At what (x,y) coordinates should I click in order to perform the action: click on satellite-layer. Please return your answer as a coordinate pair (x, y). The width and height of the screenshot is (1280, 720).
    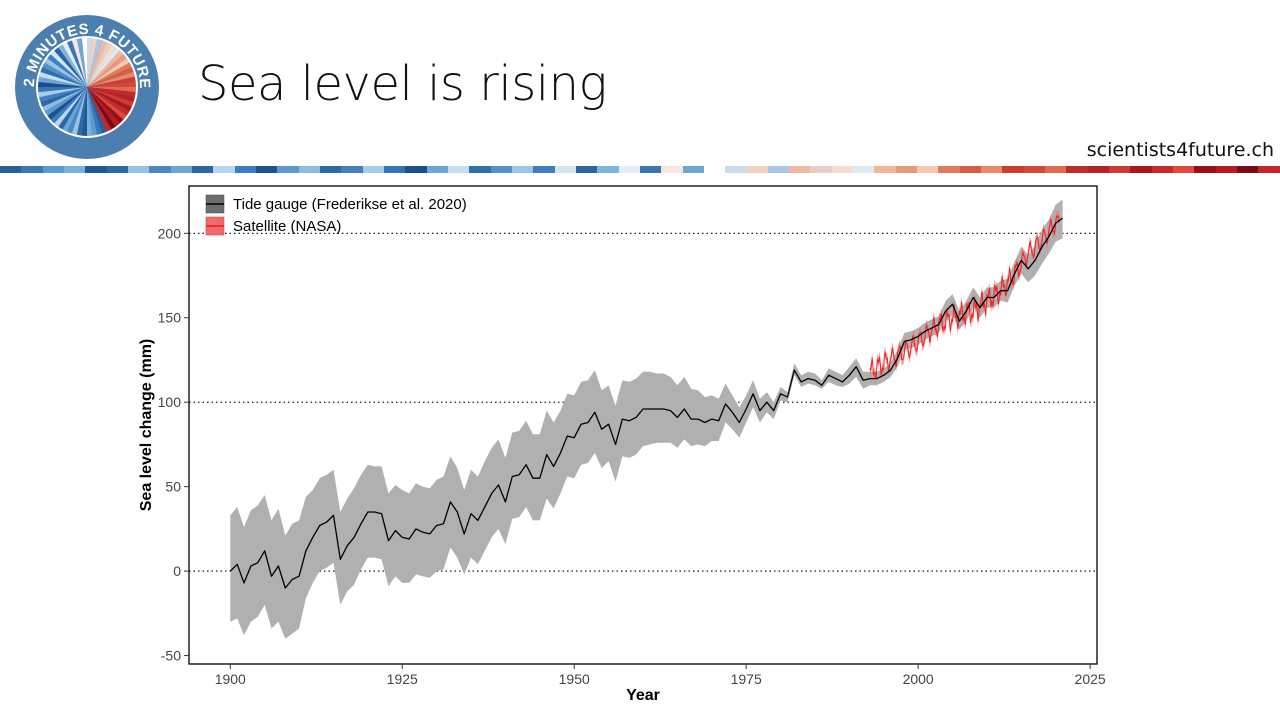
    Looking at the image, I should click on (964, 297).